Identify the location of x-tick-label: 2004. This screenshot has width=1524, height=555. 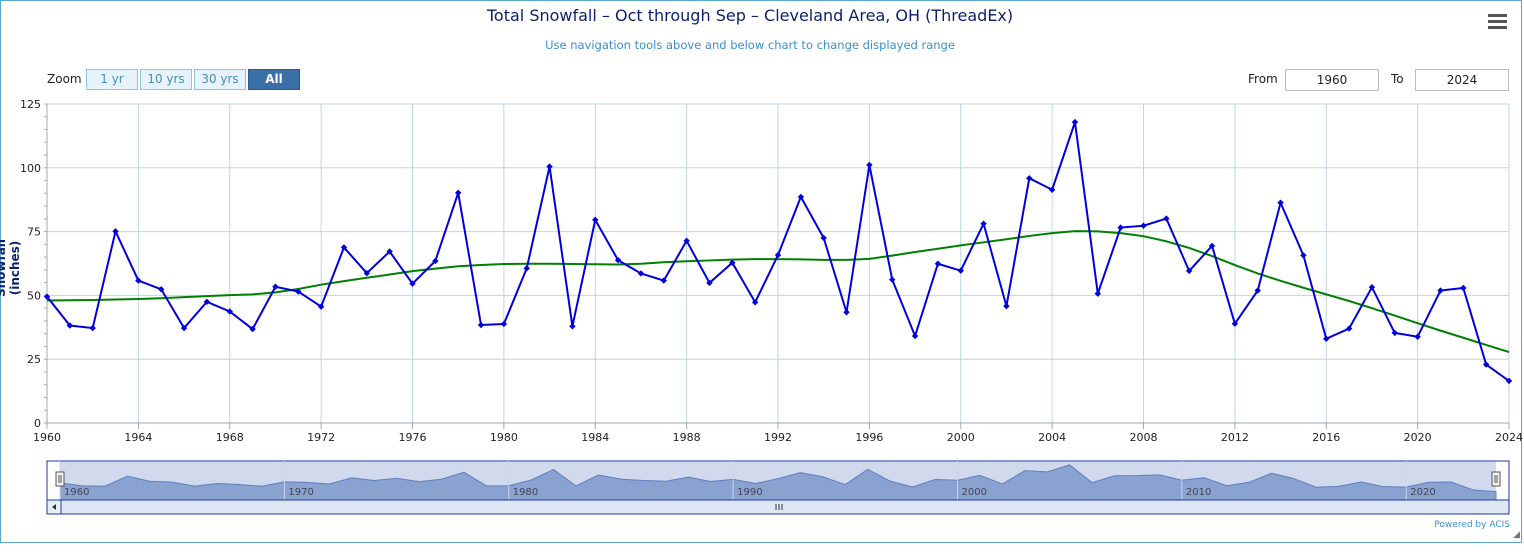
(1052, 437).